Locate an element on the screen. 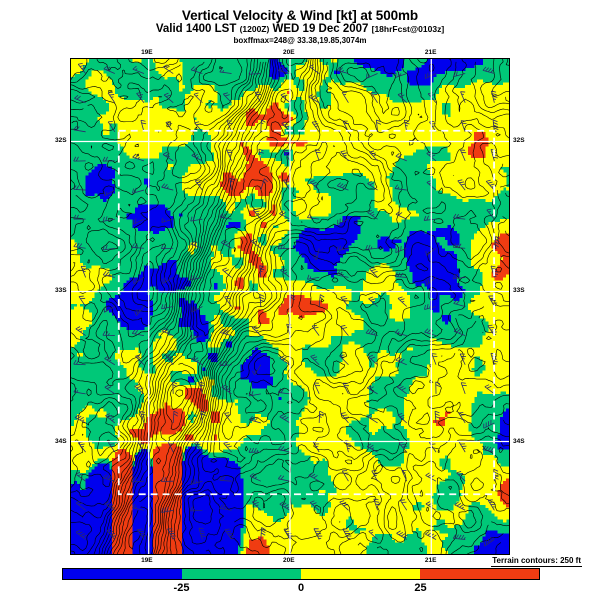  colorbar-tick-25: 25 is located at coordinates (420, 588).